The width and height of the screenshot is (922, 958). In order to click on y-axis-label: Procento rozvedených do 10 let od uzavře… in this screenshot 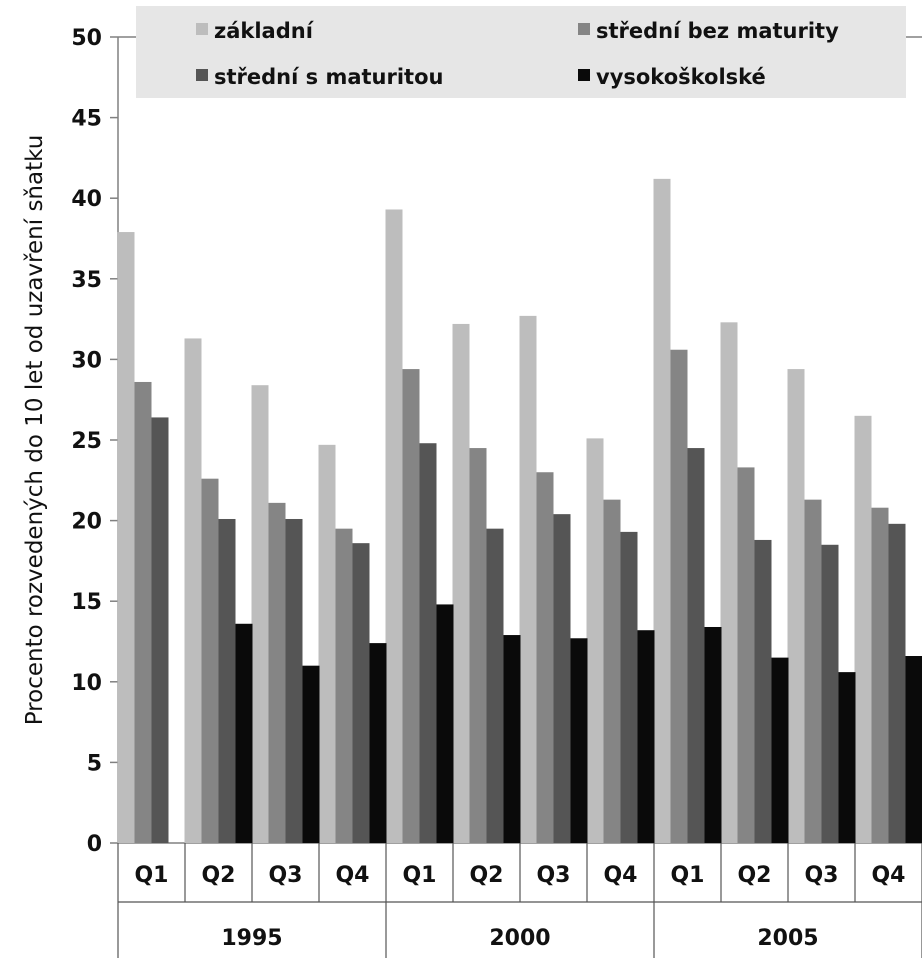, I will do `click(35, 430)`.